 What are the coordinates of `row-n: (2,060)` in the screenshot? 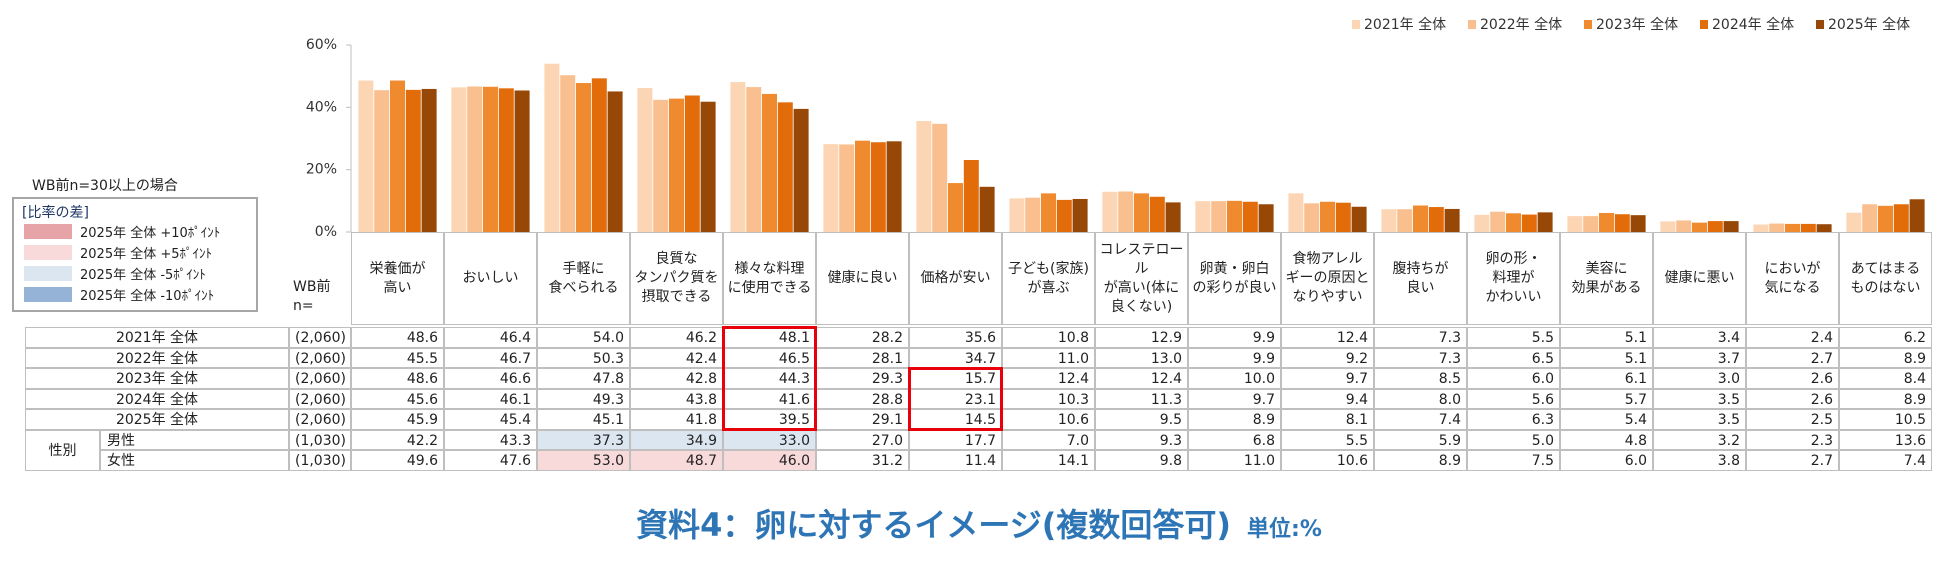 It's located at (320, 378).